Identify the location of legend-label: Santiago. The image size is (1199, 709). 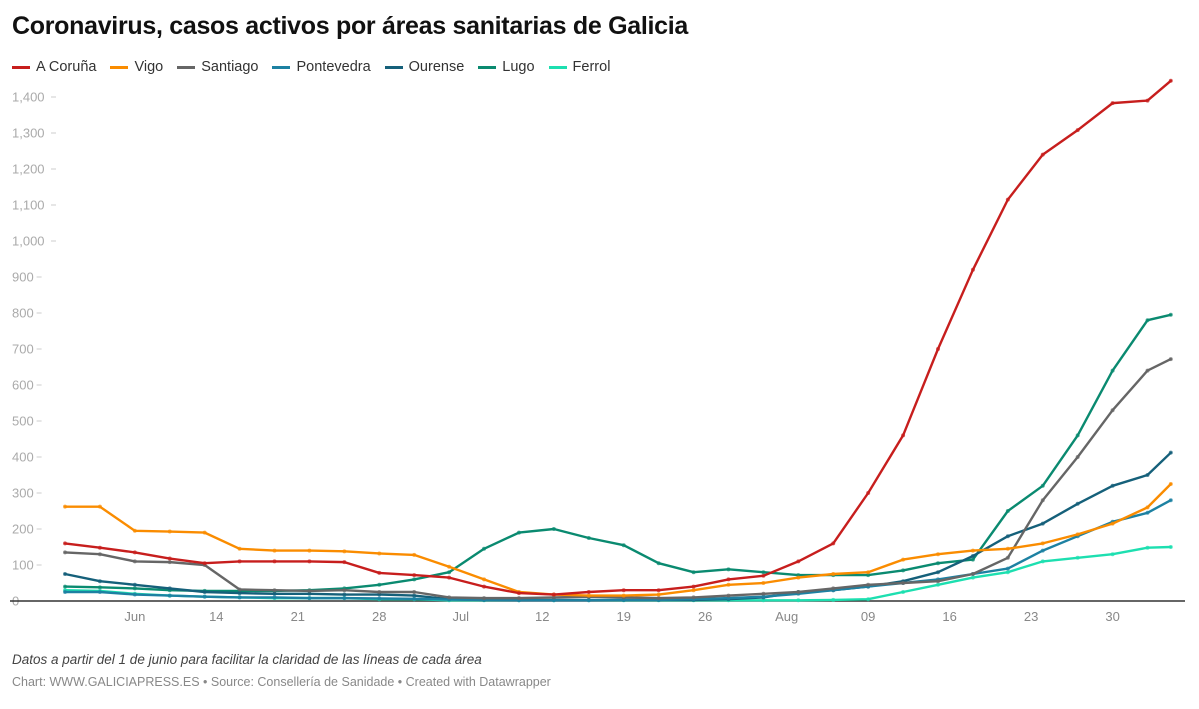
(230, 67).